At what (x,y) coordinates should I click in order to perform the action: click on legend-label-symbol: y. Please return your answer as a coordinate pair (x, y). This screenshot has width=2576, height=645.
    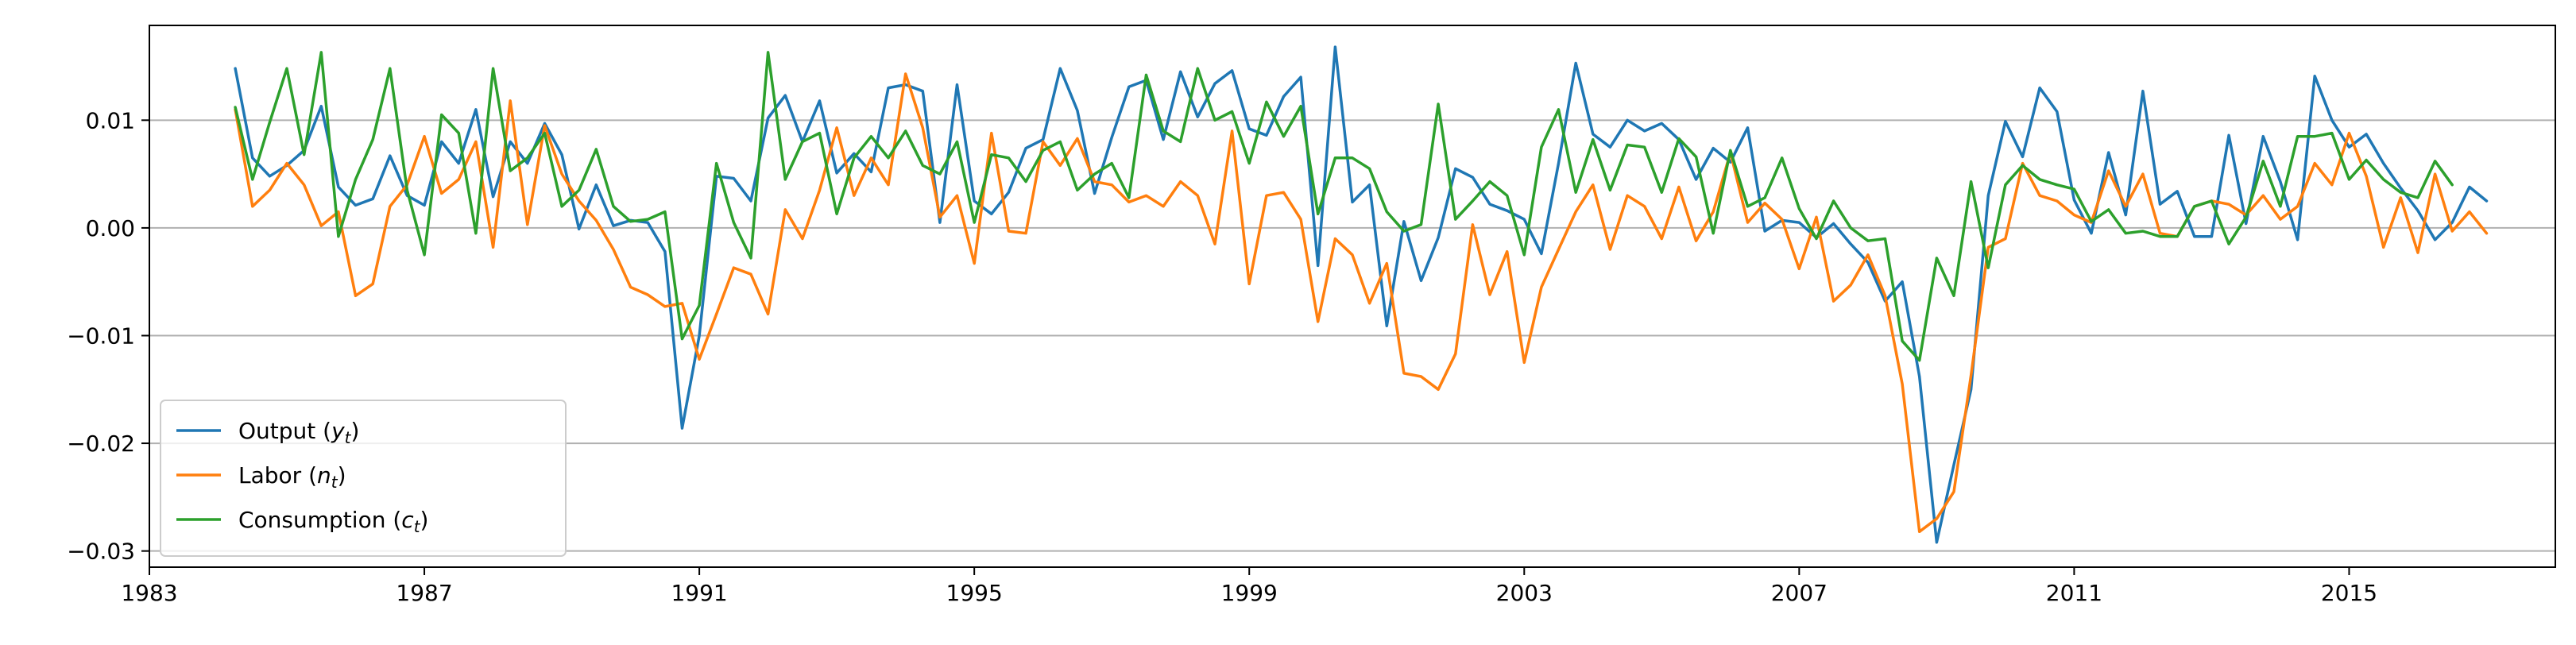
    Looking at the image, I should click on (338, 431).